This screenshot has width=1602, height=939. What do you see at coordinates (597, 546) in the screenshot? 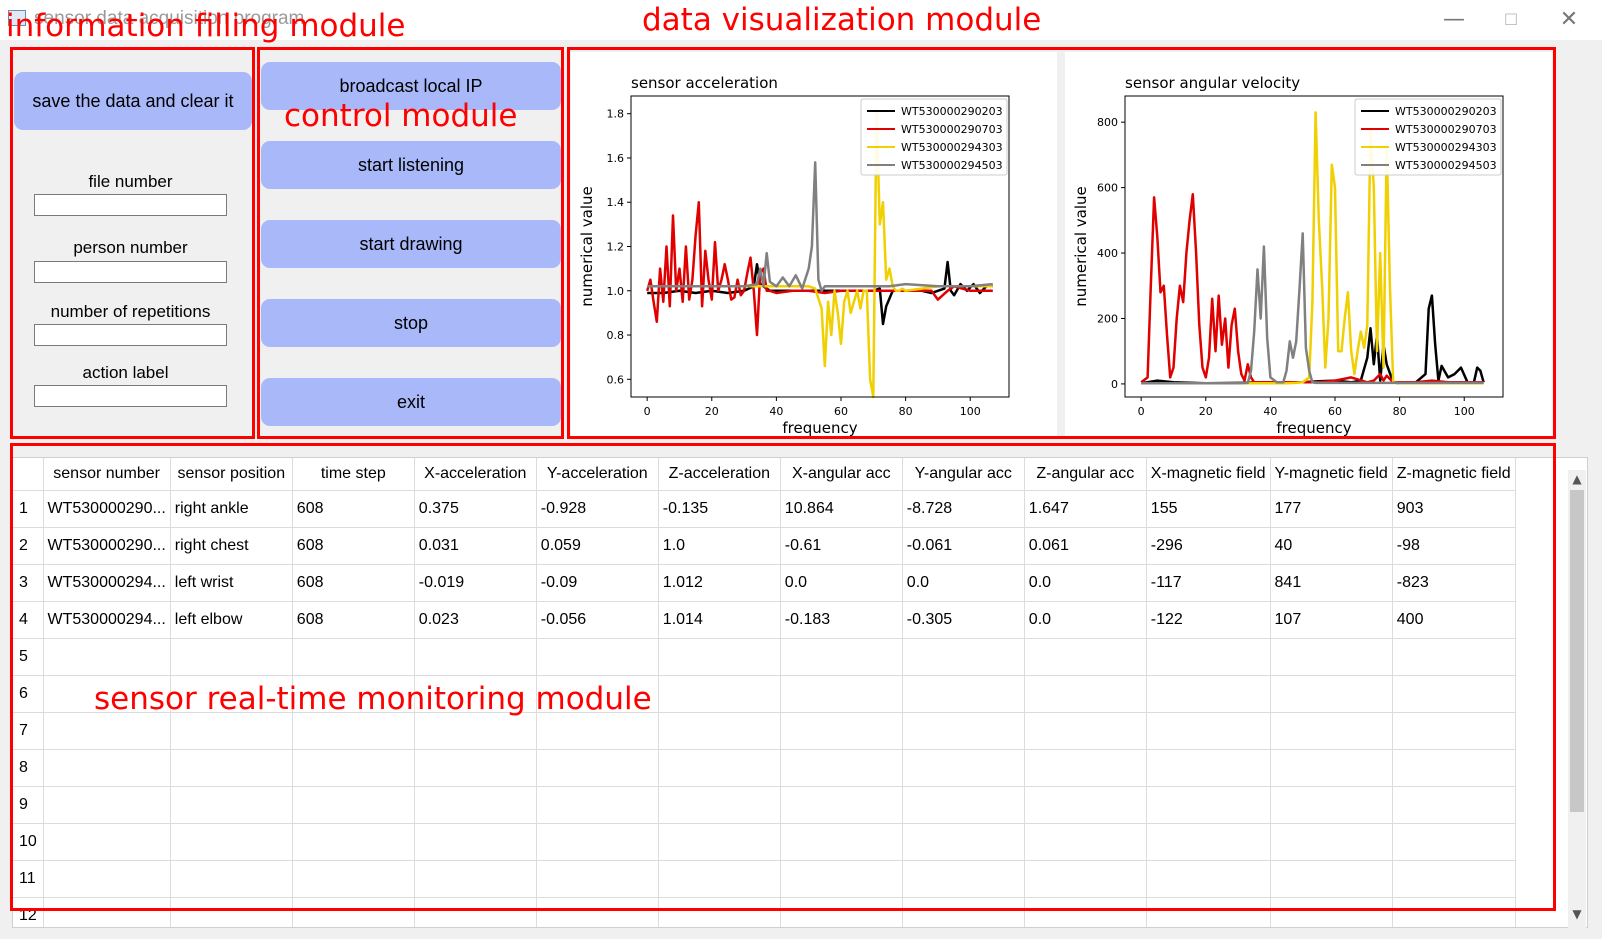
I see `table-cell: 0.059` at bounding box center [597, 546].